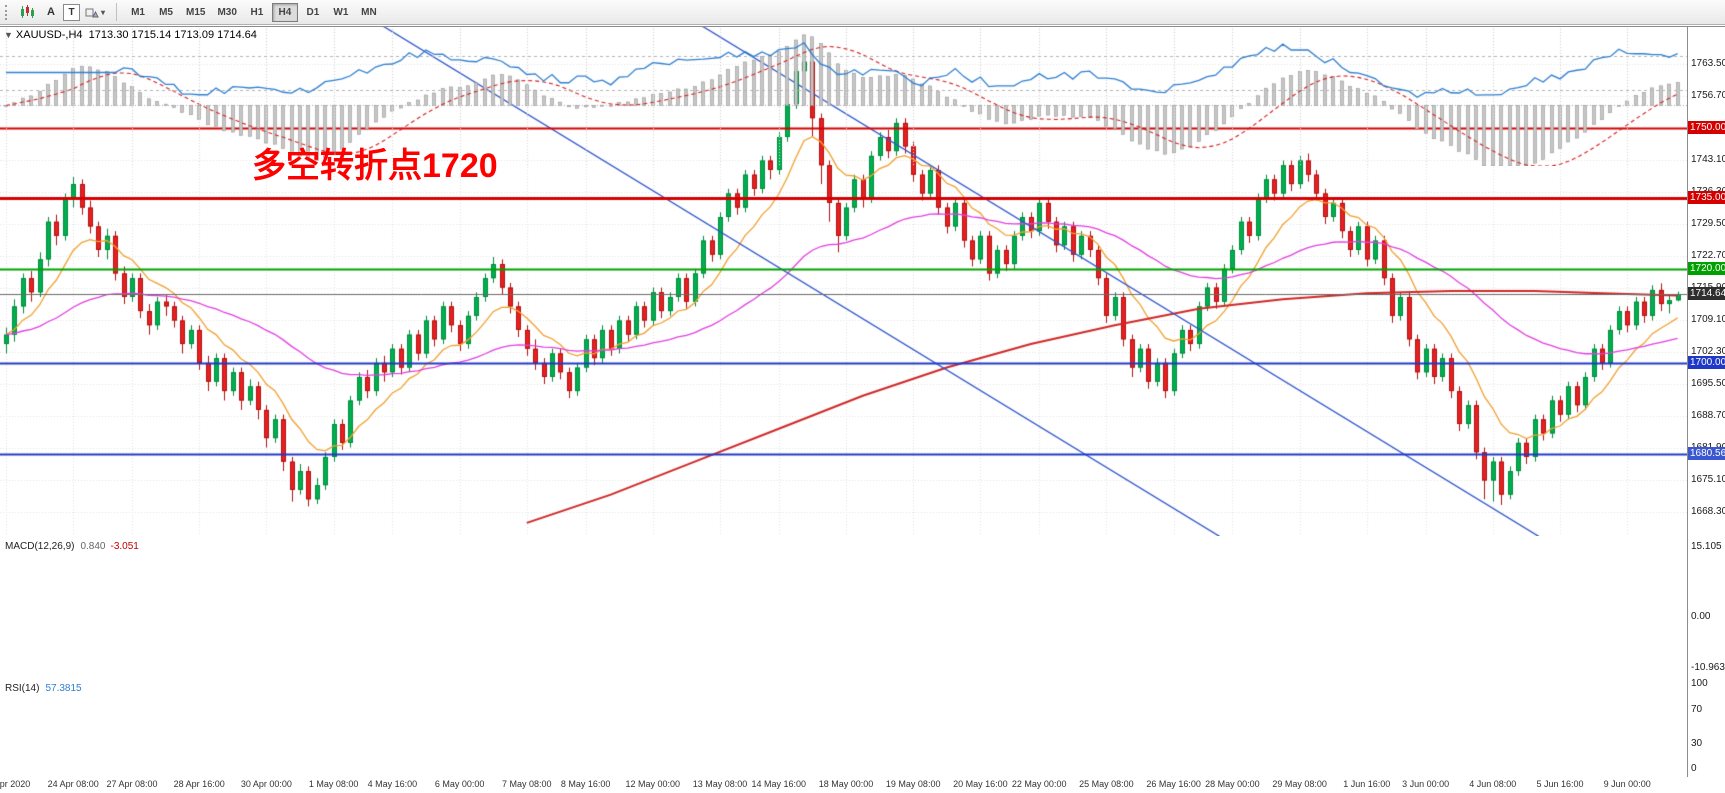 The width and height of the screenshot is (1725, 793). Describe the element at coordinates (117, 12) in the screenshot. I see `toolbar-separator` at that location.